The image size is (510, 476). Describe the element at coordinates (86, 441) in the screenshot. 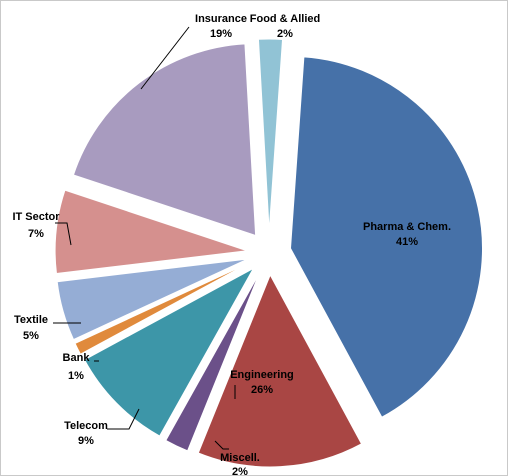

I see `slice-pct-telecom: 9%` at that location.